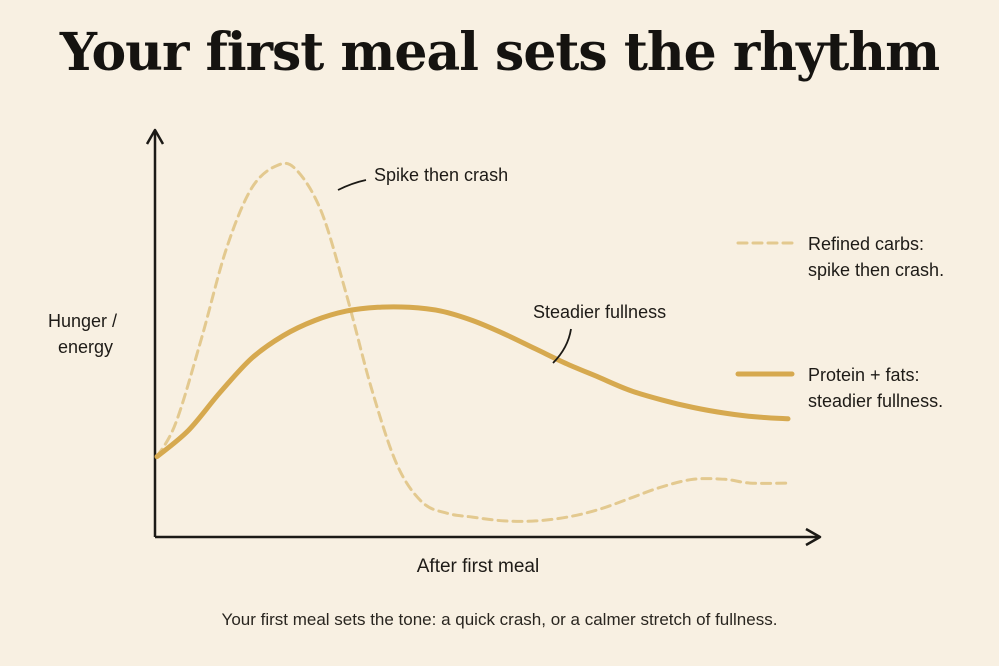 The width and height of the screenshot is (999, 666). What do you see at coordinates (864, 375) in the screenshot?
I see `legend-label-protein-fats-1: Protein + fats:` at bounding box center [864, 375].